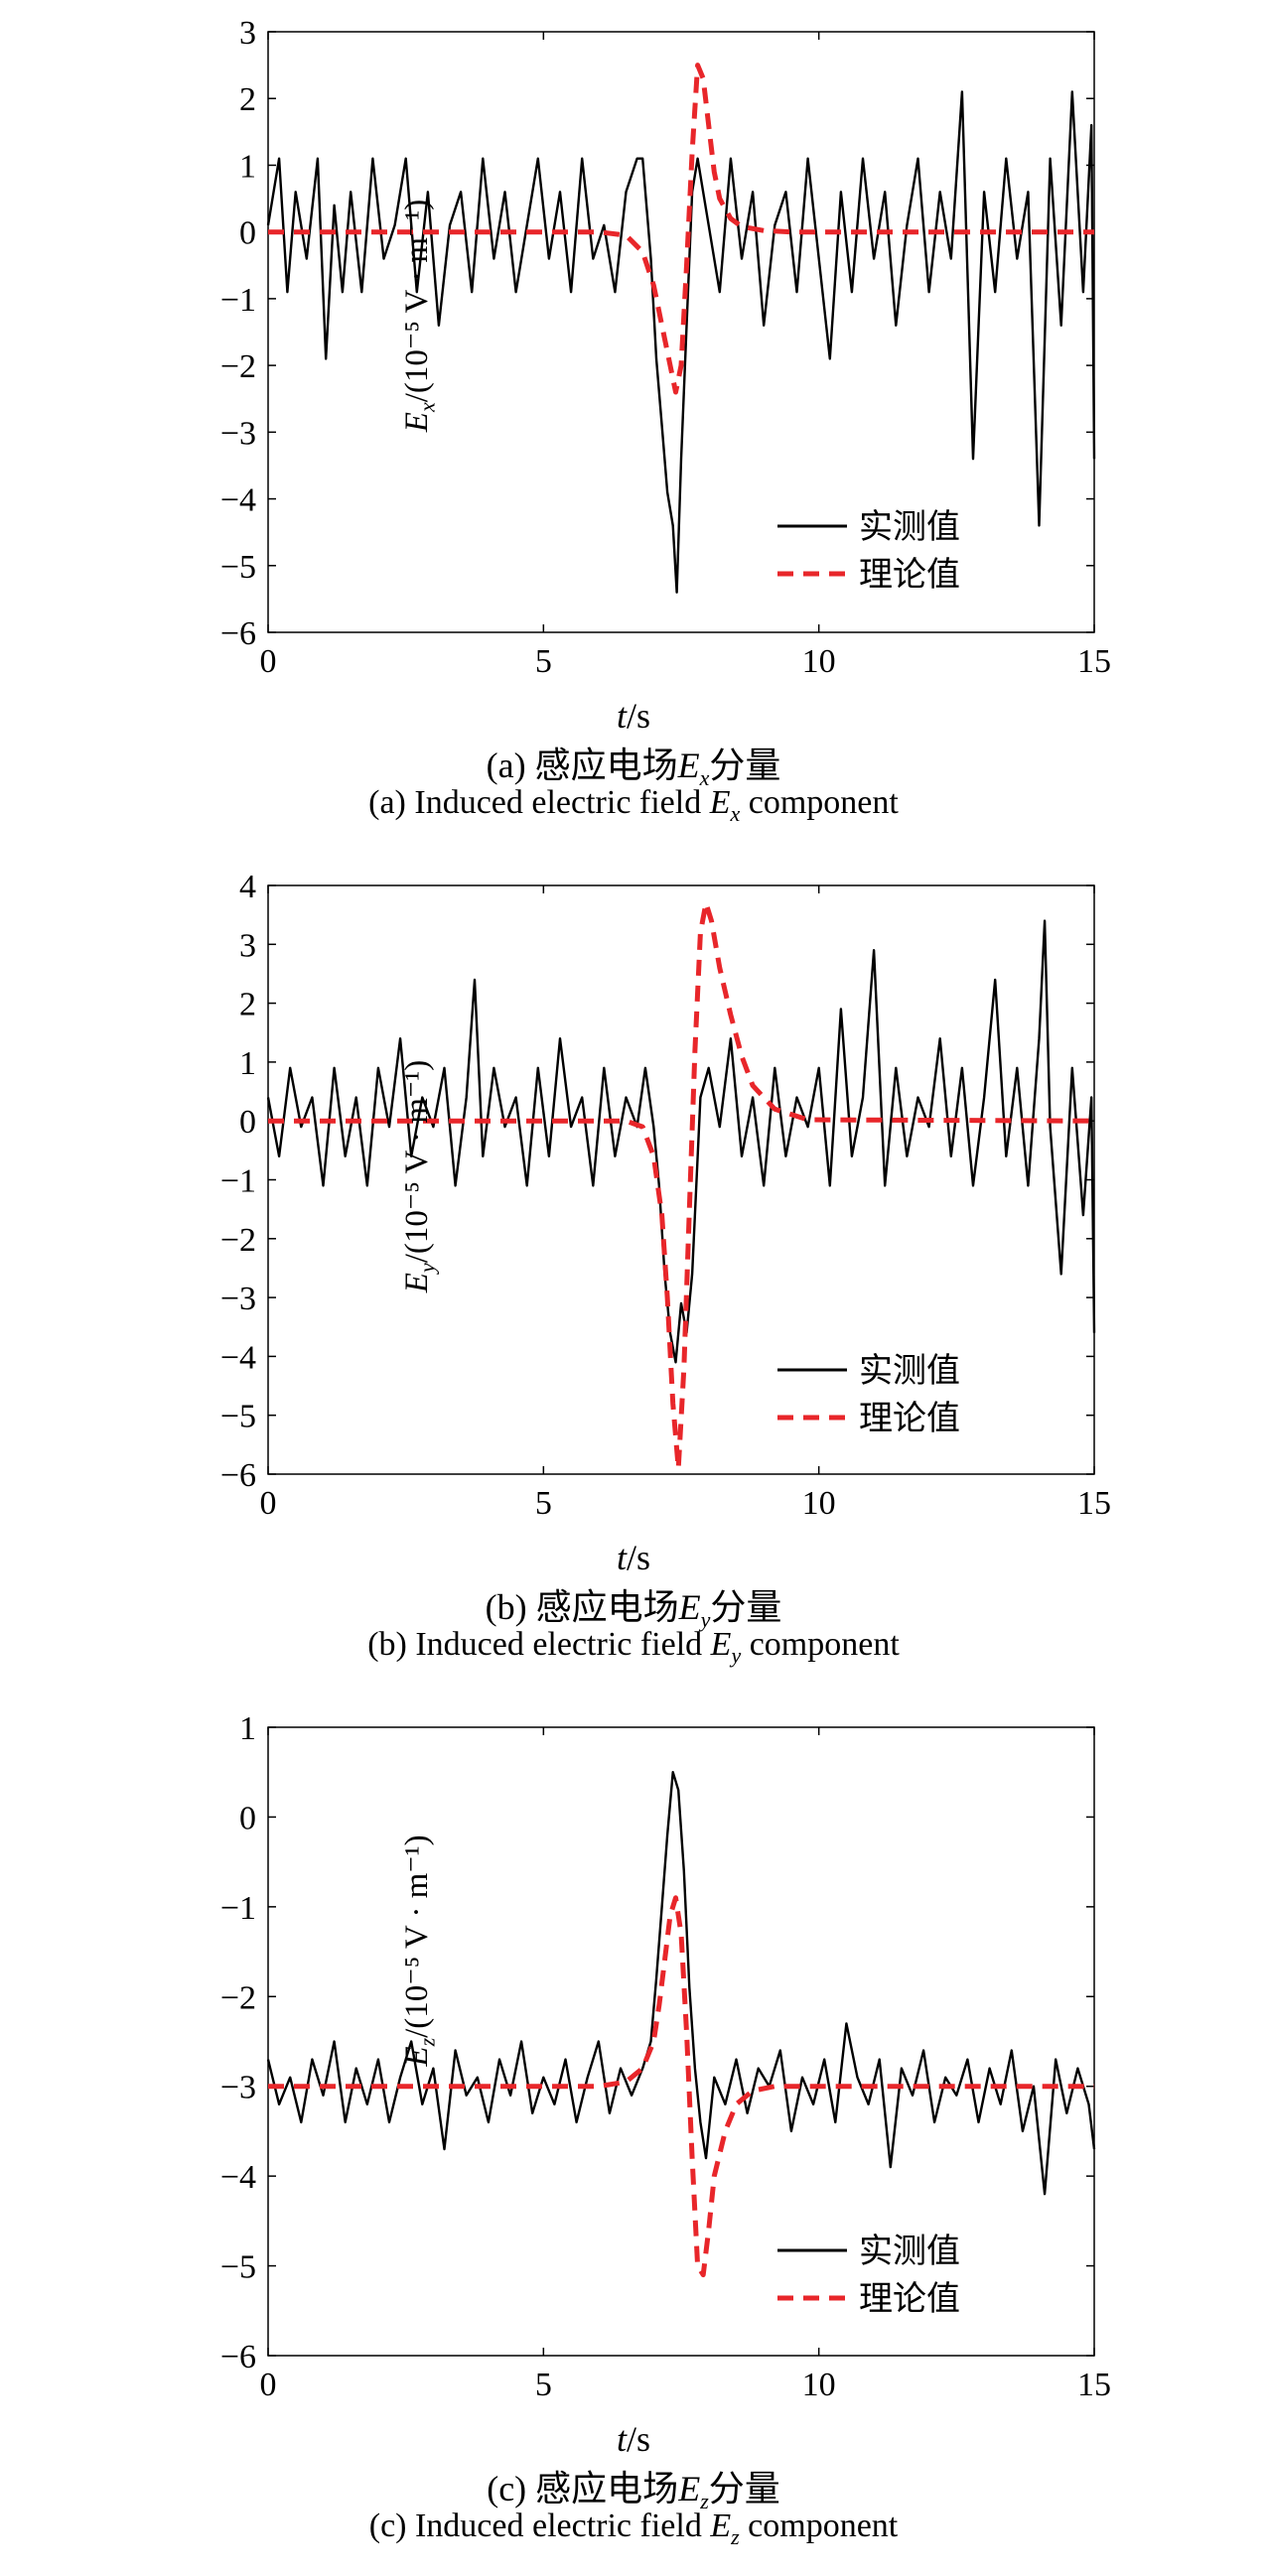 The height and width of the screenshot is (2576, 1267). I want to click on caption-cn-a: (a) 感应电场Ex分量, so click(633, 768).